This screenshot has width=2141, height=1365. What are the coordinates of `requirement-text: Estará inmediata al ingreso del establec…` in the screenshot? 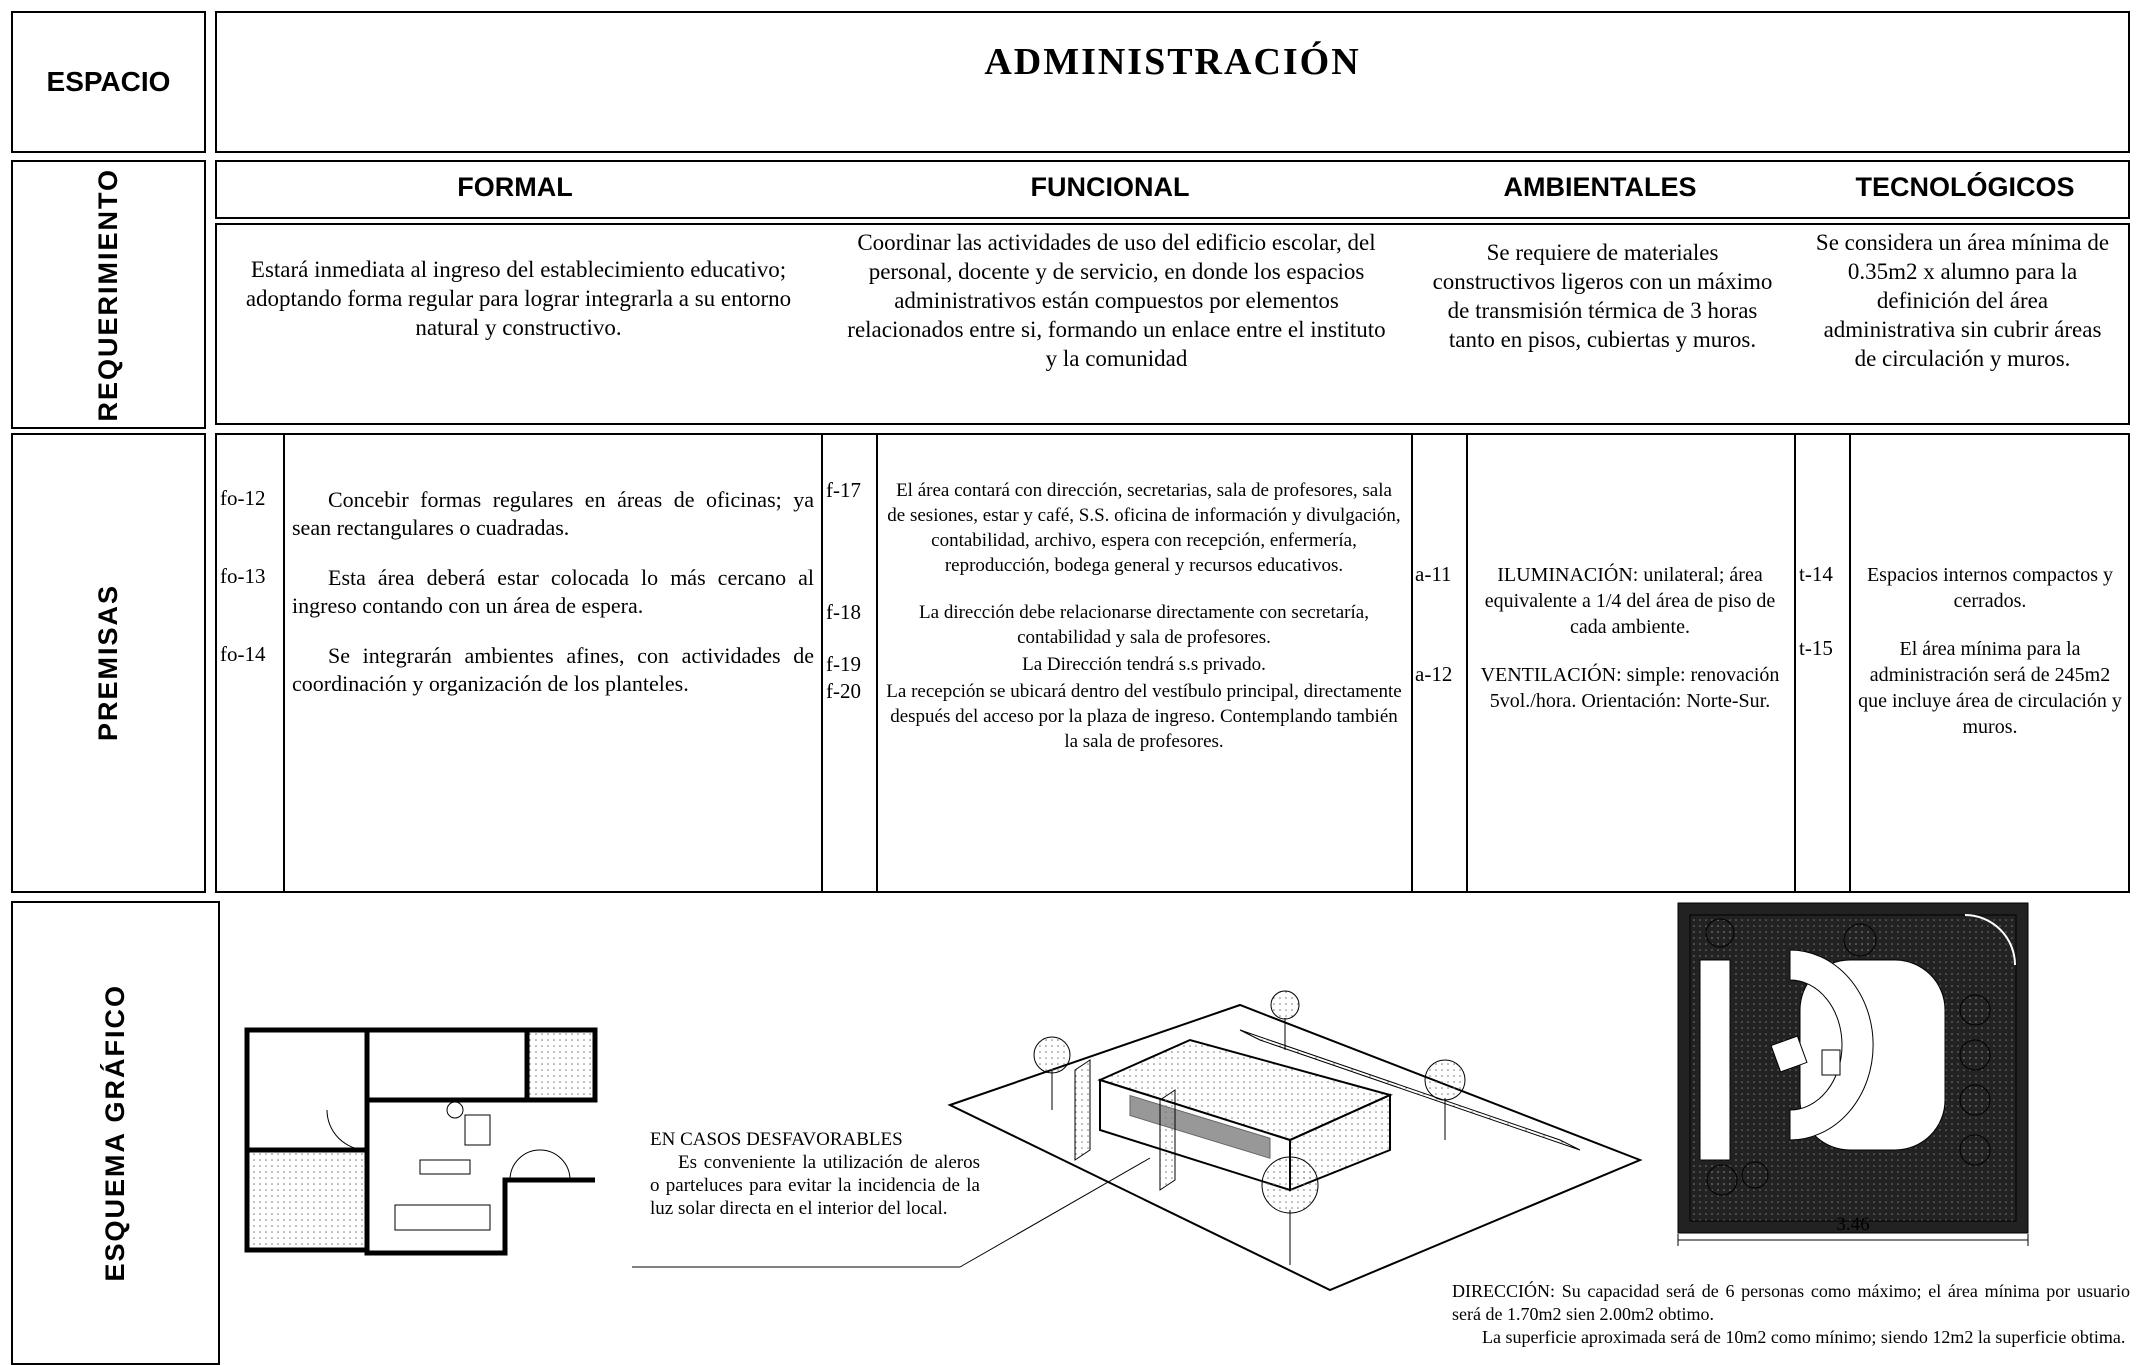 It's located at (518, 298).